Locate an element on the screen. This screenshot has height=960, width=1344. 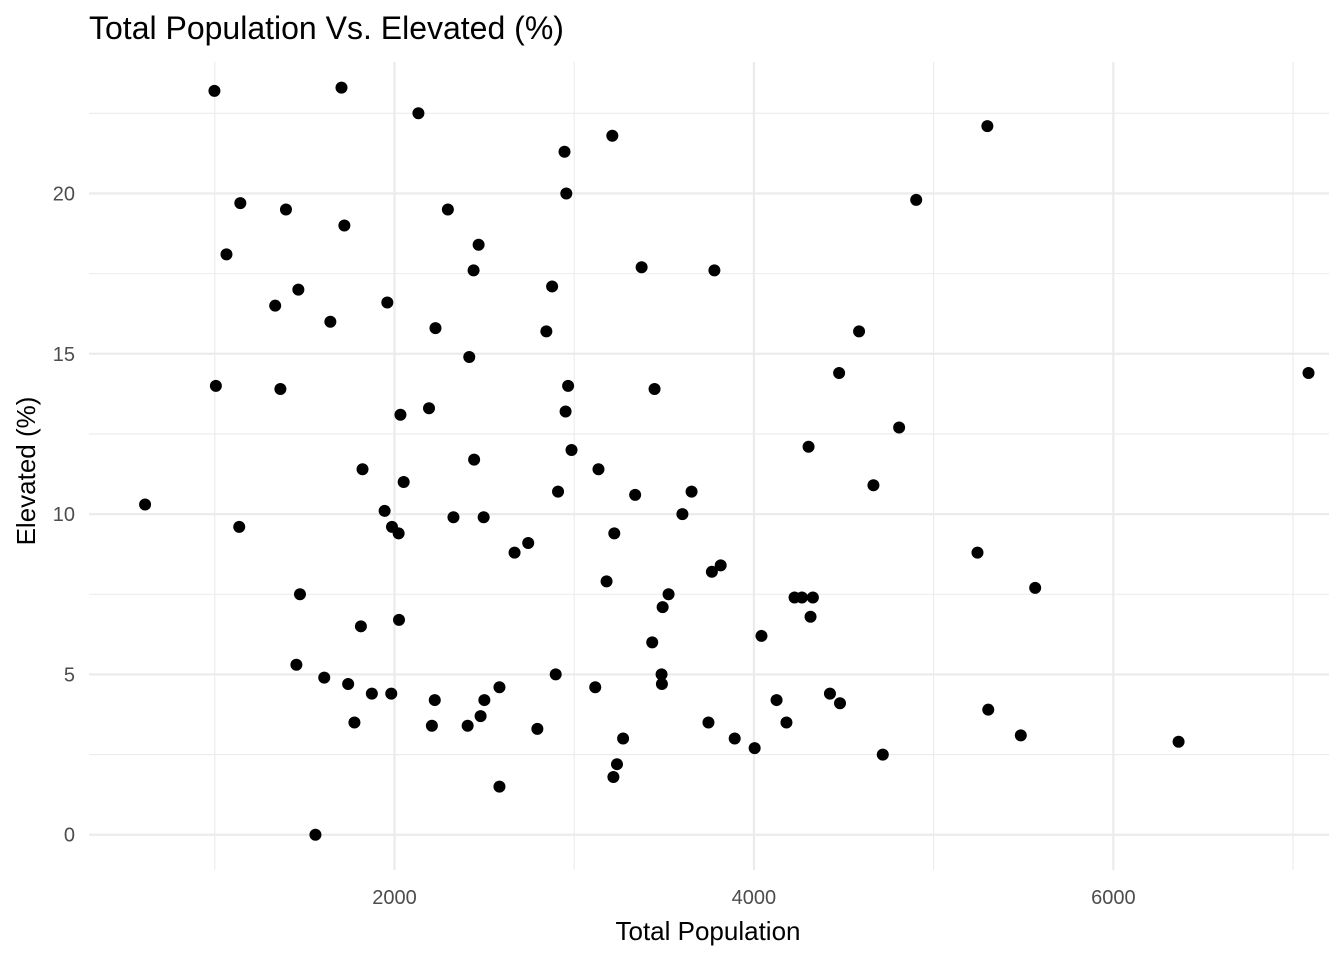
x-tick-label: 2000 is located at coordinates (394, 898).